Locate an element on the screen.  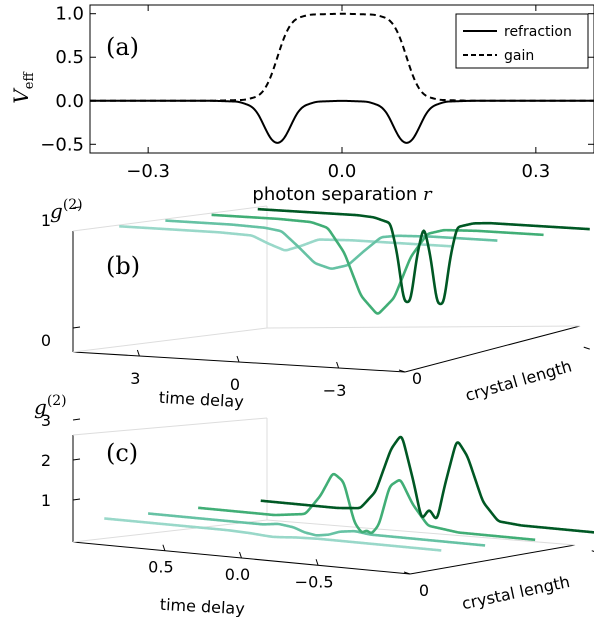
panel-b-xlabel: time delay is located at coordinates (201, 399).